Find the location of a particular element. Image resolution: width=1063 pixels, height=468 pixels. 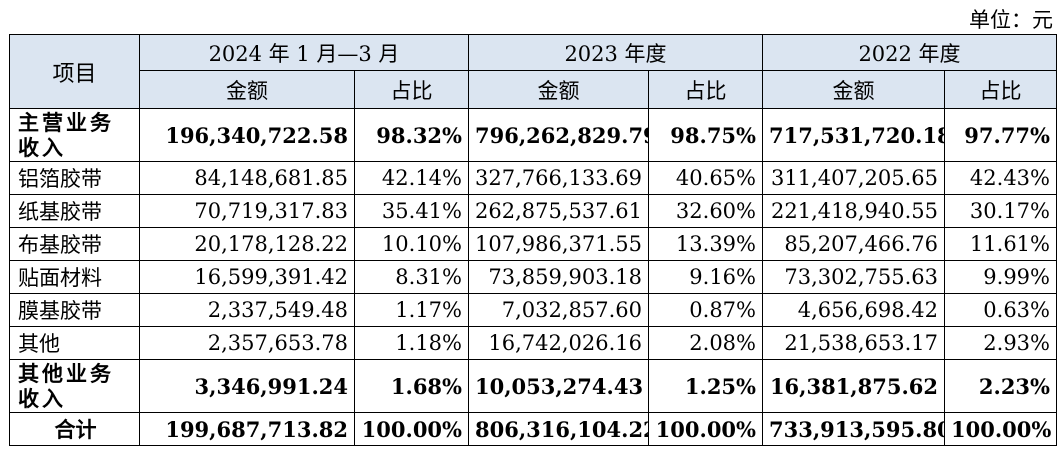

cell-ratio-2023: 32.60% is located at coordinates (705, 211).